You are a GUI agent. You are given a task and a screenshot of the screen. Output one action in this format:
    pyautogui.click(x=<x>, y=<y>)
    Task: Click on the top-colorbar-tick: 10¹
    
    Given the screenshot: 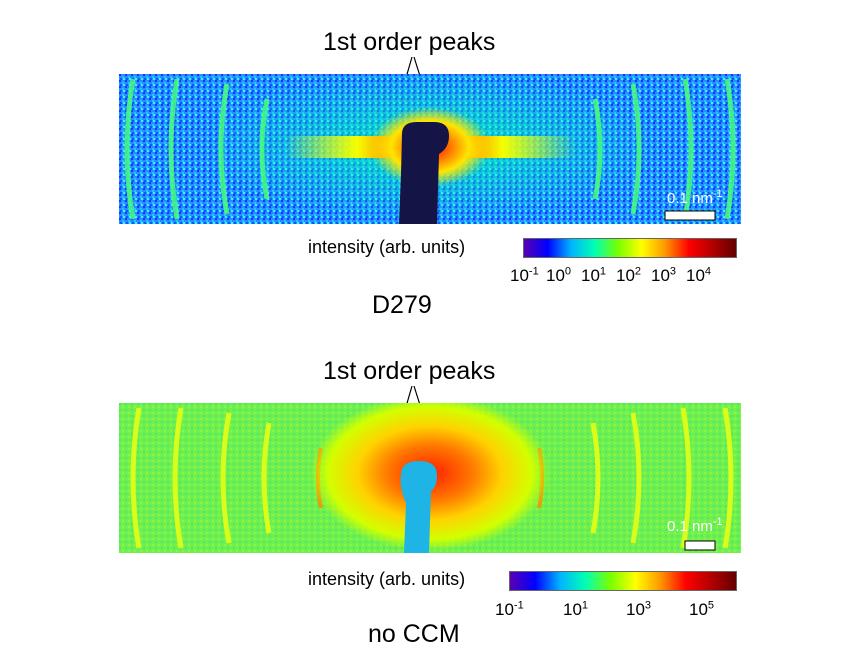 What is the action you would take?
    pyautogui.click(x=594, y=275)
    